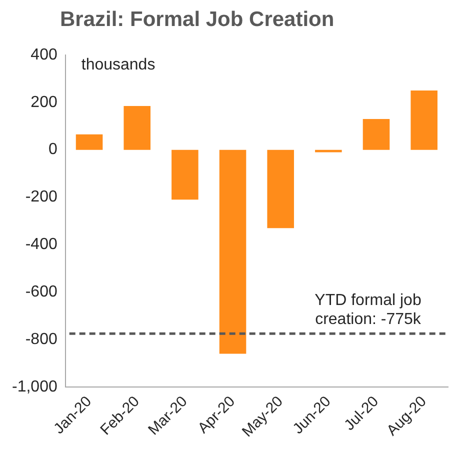  What do you see at coordinates (368, 310) in the screenshot?
I see `ref-line-label: YTD formal job creation: -775k` at bounding box center [368, 310].